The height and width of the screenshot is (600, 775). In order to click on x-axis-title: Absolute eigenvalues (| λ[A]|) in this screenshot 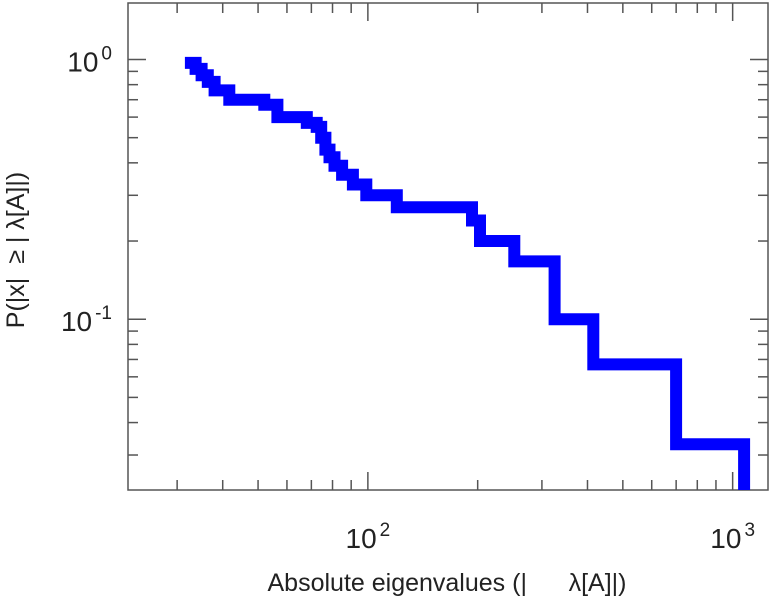, I will do `click(447, 583)`.